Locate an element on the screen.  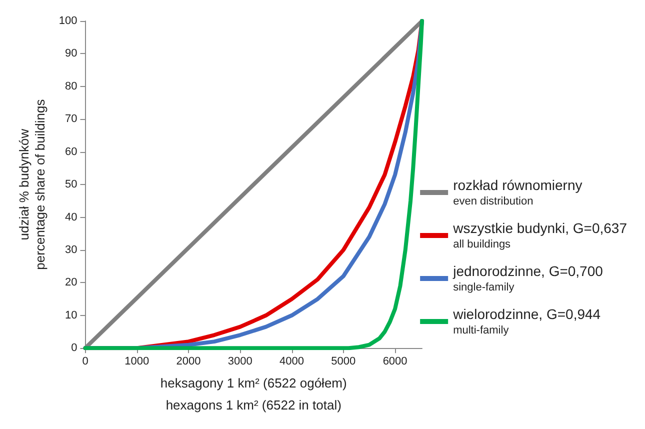
legend-label: wszystkie budynki, G=0,637 all buildings is located at coordinates (540, 235).